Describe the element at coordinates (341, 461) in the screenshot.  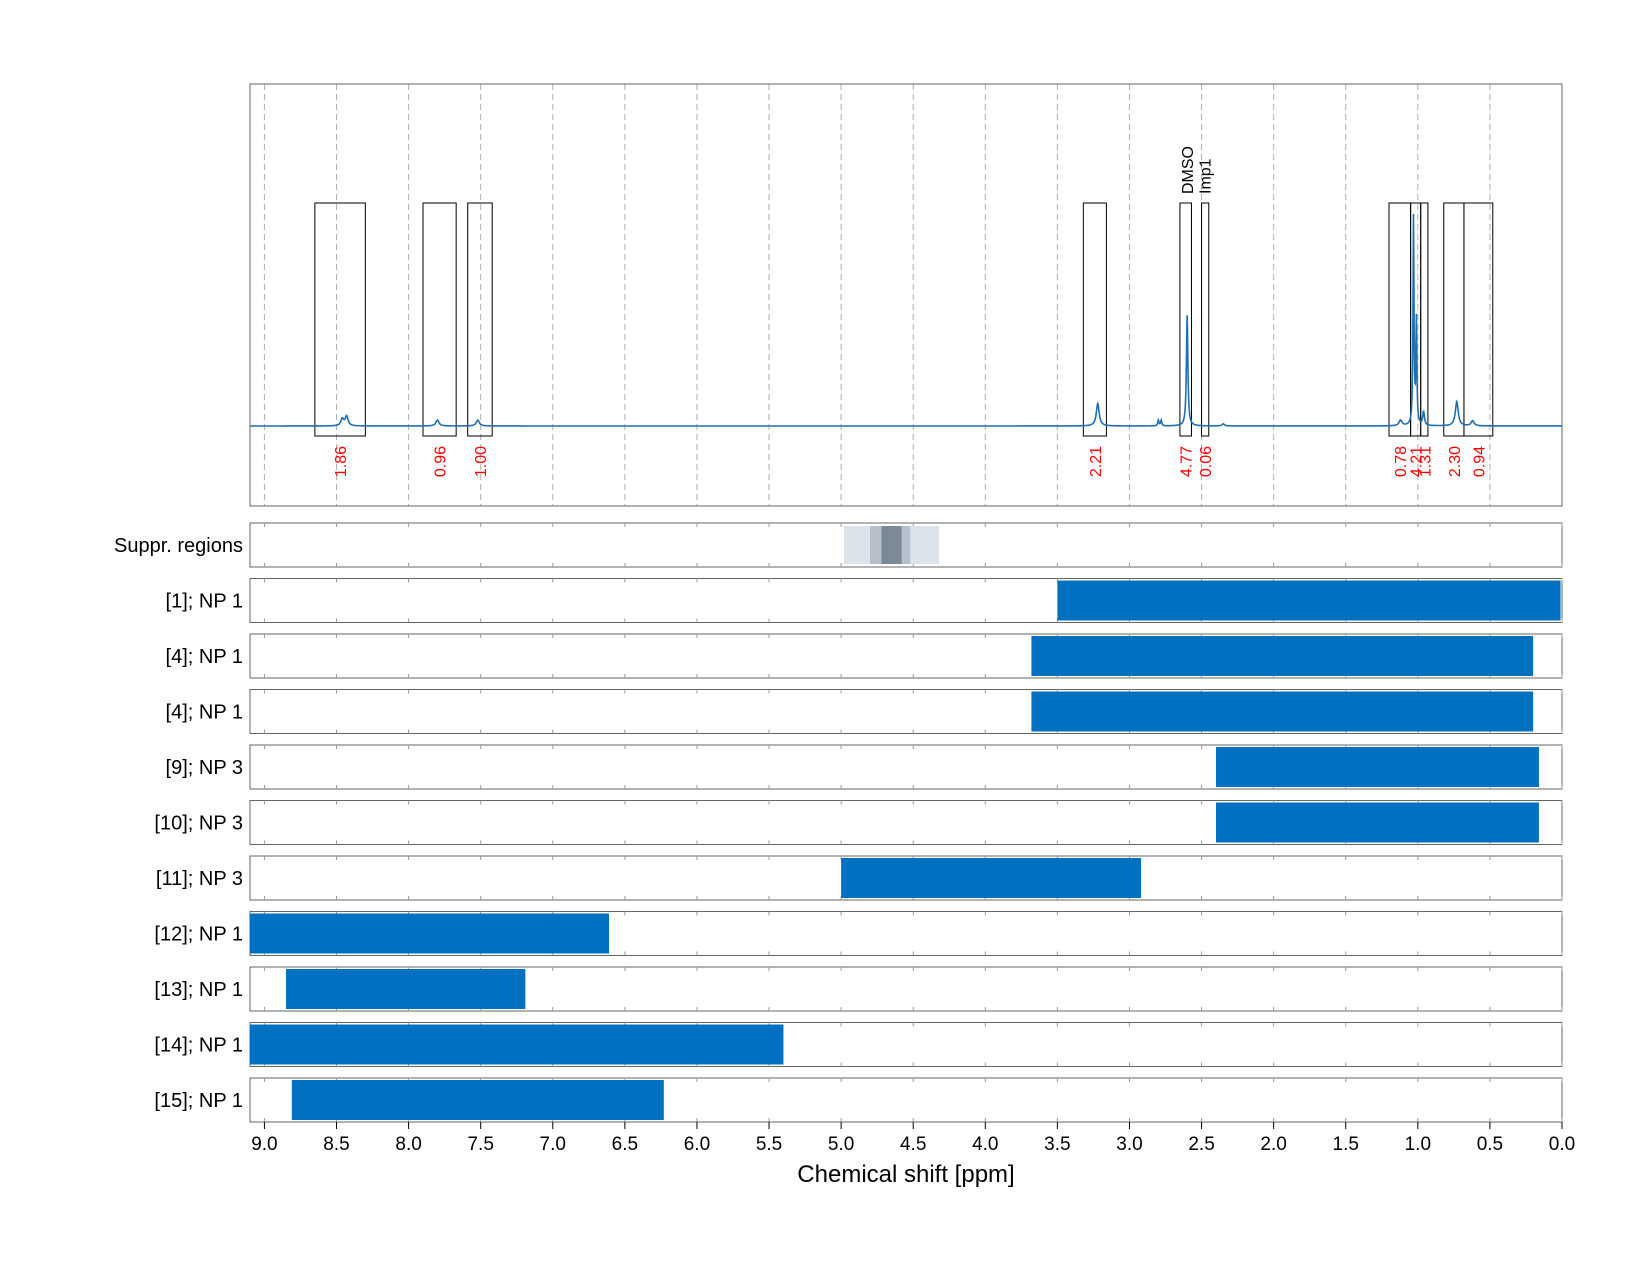
I see `integral-value: 1.86` at that location.